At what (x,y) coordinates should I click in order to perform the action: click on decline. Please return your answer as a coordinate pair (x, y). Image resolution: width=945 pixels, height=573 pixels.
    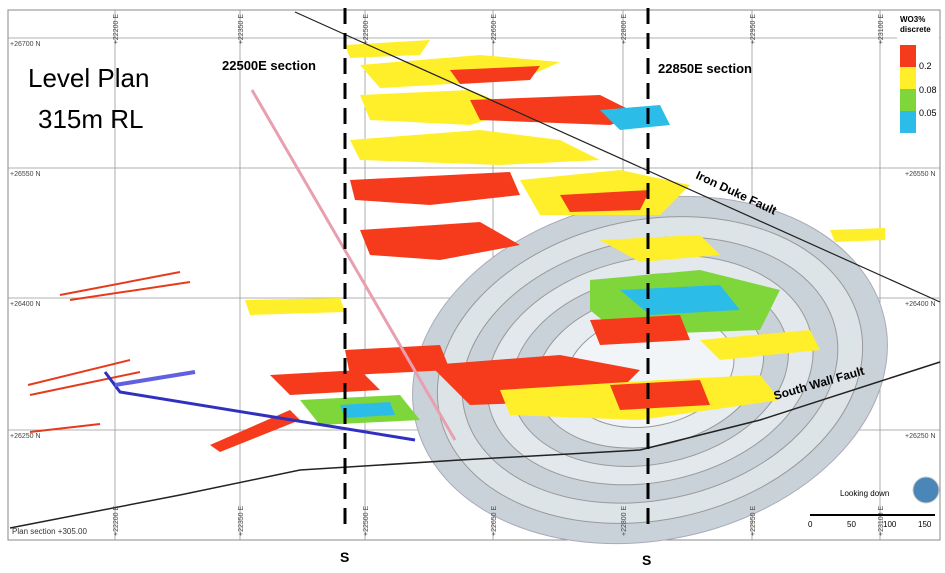
    Looking at the image, I should click on (259, 406).